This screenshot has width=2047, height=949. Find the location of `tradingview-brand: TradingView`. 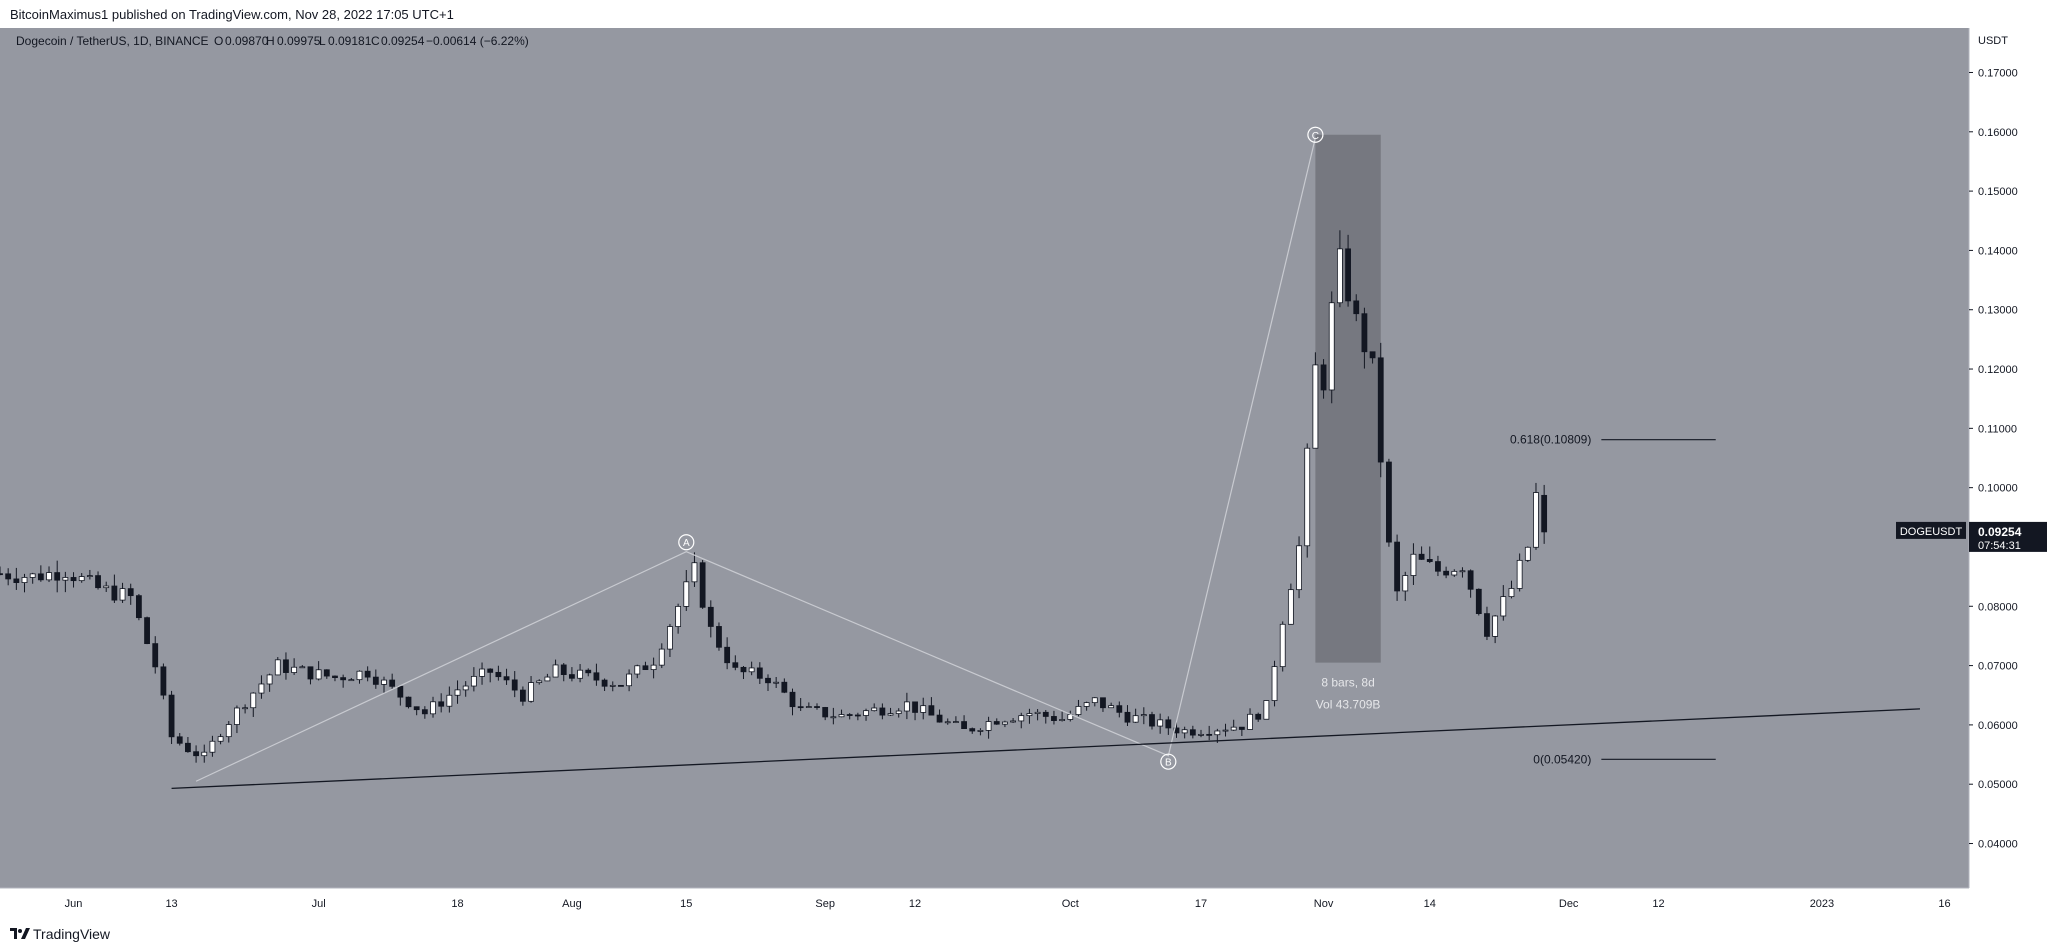

tradingview-brand: TradingView is located at coordinates (72, 934).